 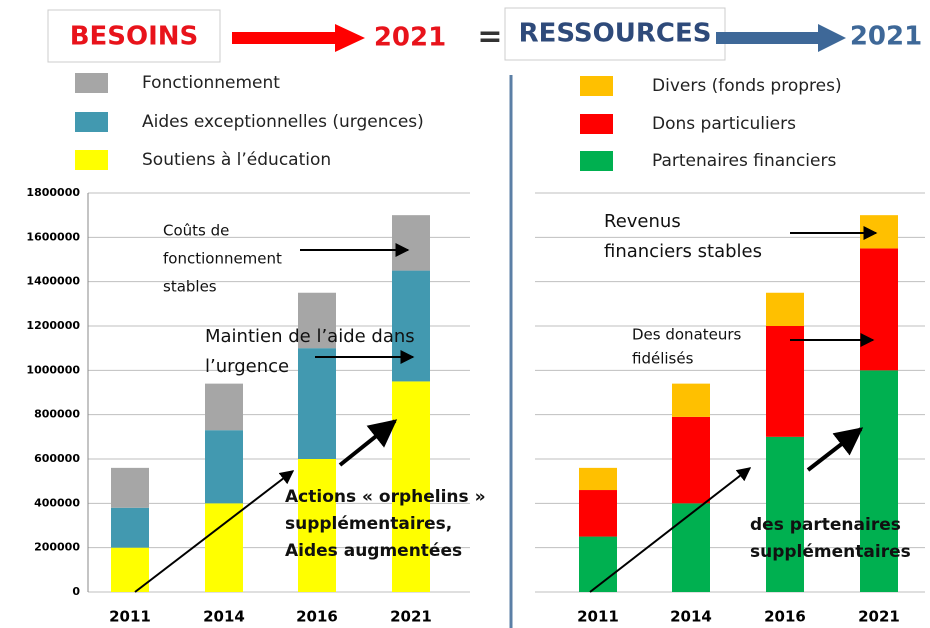 What do you see at coordinates (368, 524) in the screenshot?
I see `annotation: supplémentaires,` at bounding box center [368, 524].